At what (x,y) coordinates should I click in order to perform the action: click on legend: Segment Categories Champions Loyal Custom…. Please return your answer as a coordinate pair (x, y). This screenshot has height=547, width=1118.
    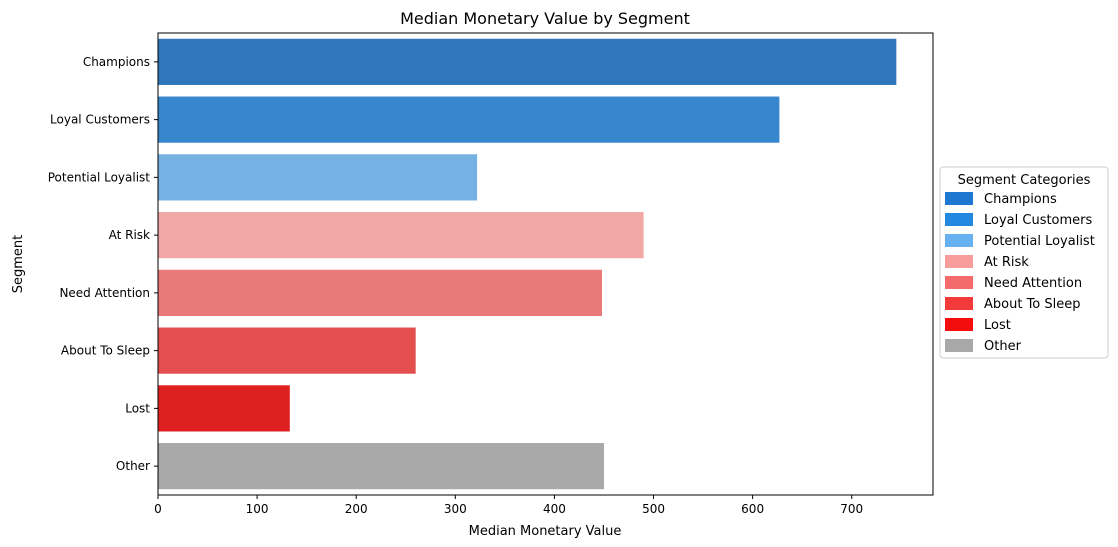
    Looking at the image, I should click on (1024, 262).